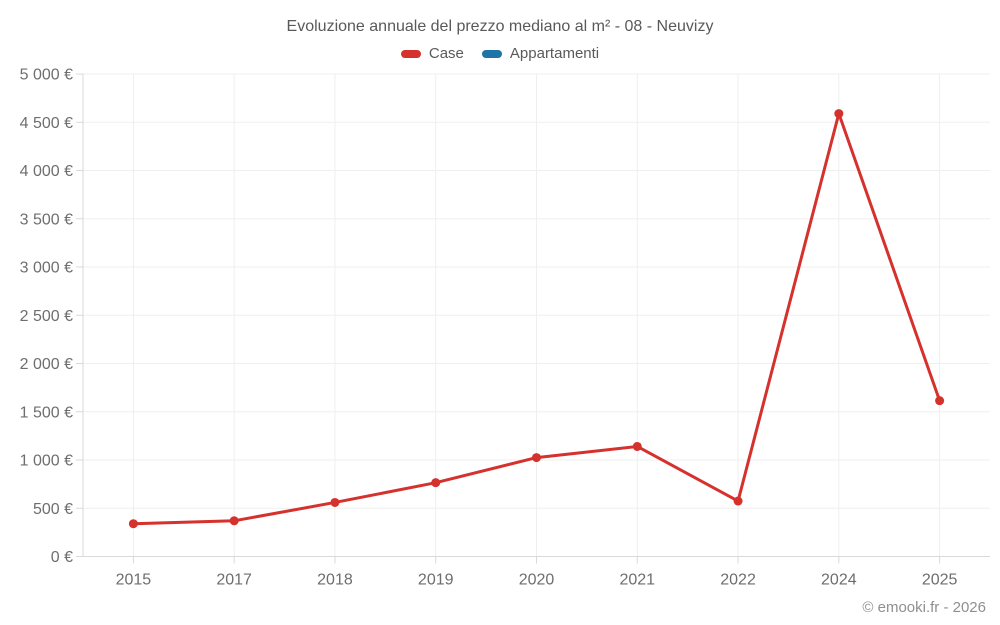 The width and height of the screenshot is (1000, 625). Describe the element at coordinates (738, 580) in the screenshot. I see `x-axis-label: 2022` at that location.